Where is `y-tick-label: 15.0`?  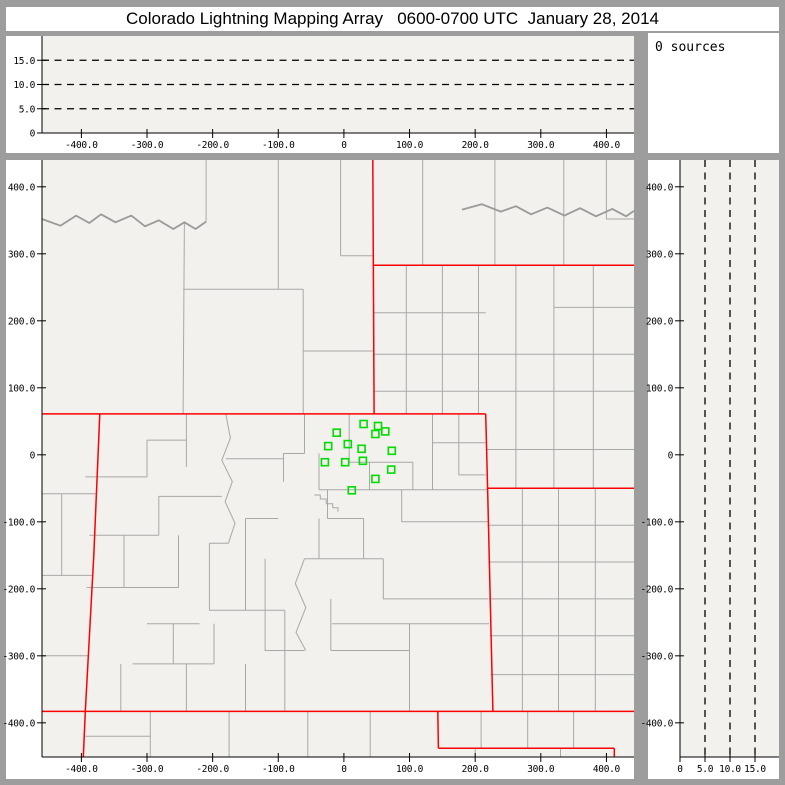
y-tick-label: 15.0 is located at coordinates (24, 61).